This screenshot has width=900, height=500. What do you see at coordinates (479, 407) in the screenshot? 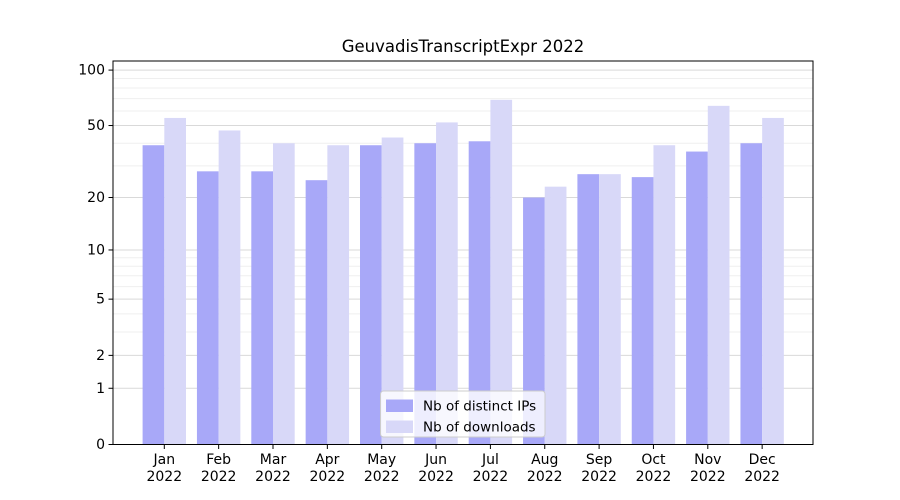
I see `legend-label-distinct-ips: Nb of distinct IPs` at bounding box center [479, 407].